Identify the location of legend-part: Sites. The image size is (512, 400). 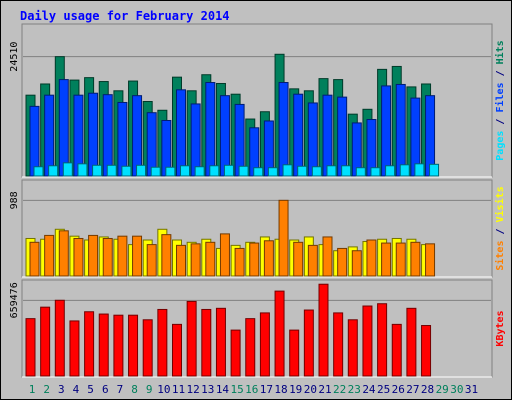
(500, 256).